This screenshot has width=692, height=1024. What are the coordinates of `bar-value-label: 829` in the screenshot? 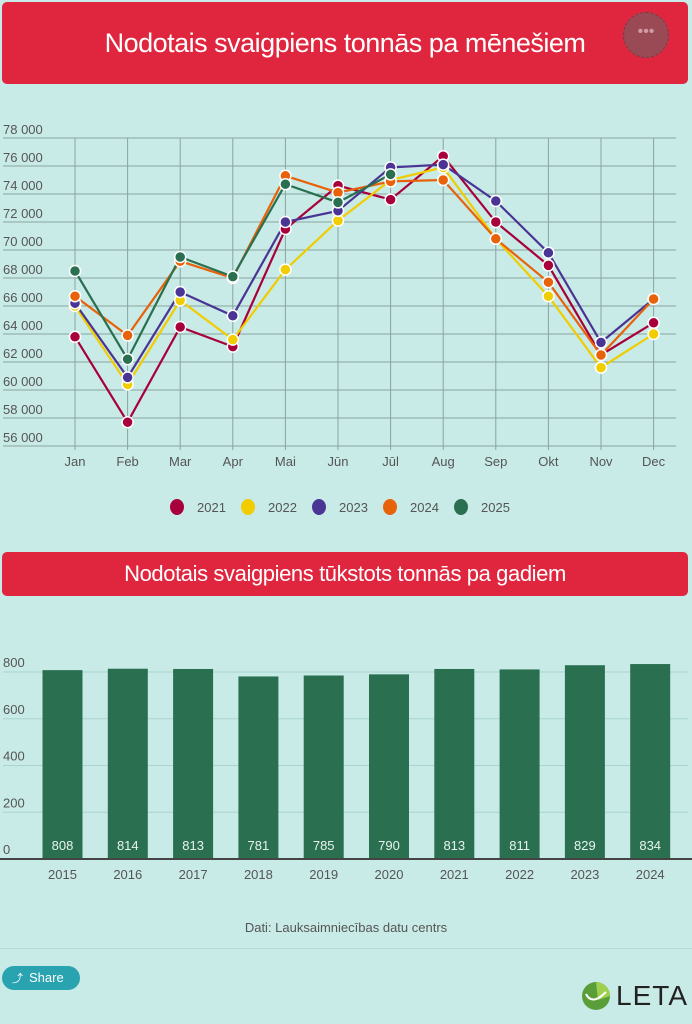 It's located at (585, 845).